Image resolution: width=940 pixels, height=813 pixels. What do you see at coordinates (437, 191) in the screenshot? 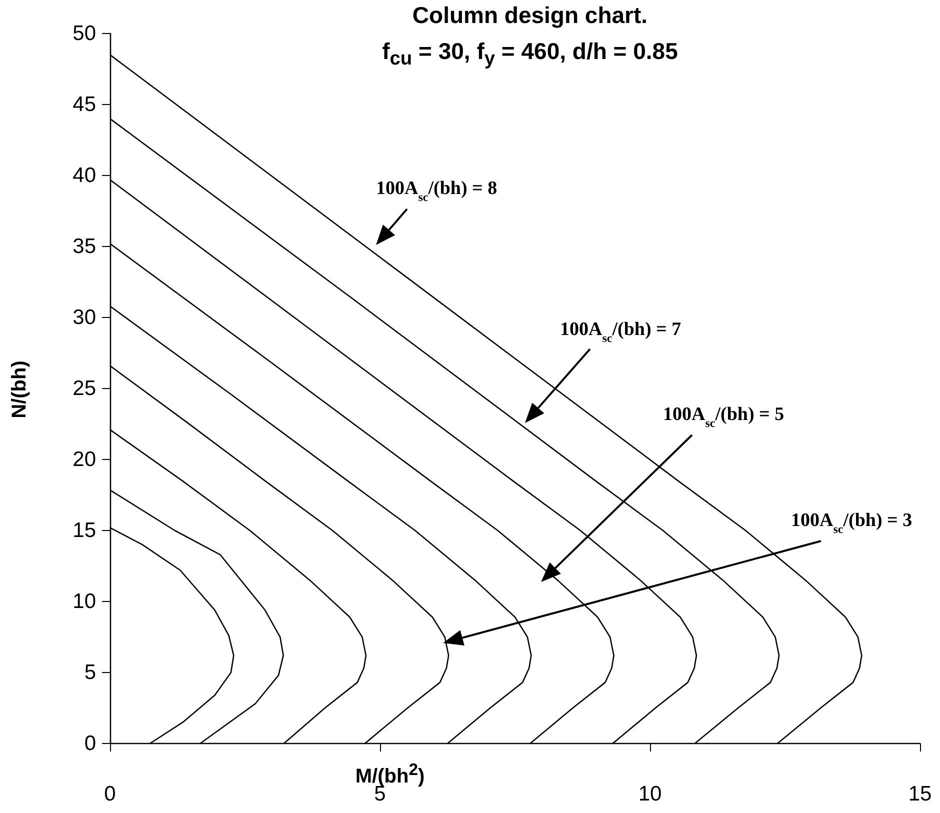
I see `annotation: 100A$_{sc}$/(bh) = 8` at bounding box center [437, 191].